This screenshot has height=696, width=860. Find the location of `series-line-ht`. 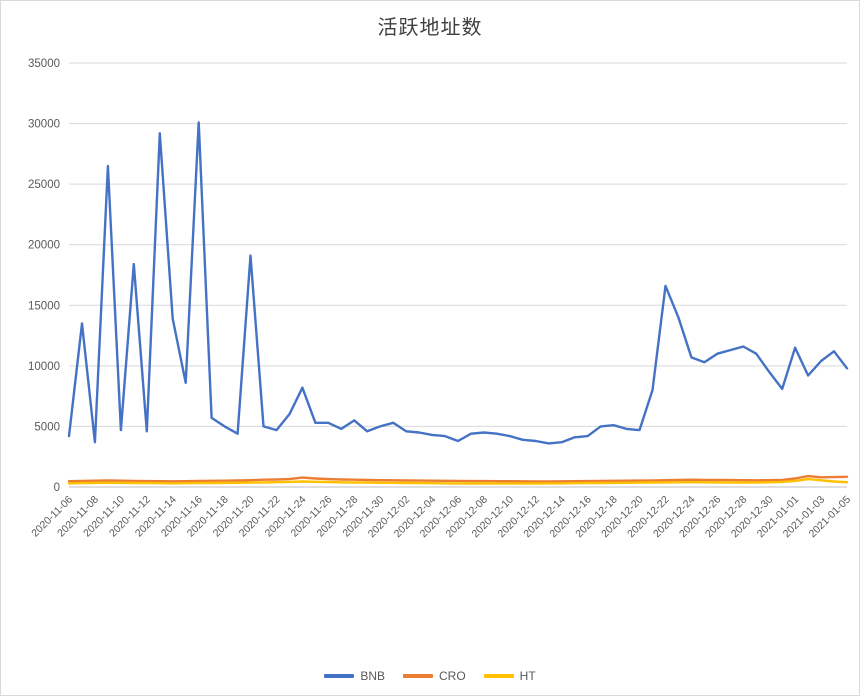

series-line-ht is located at coordinates (458, 481).